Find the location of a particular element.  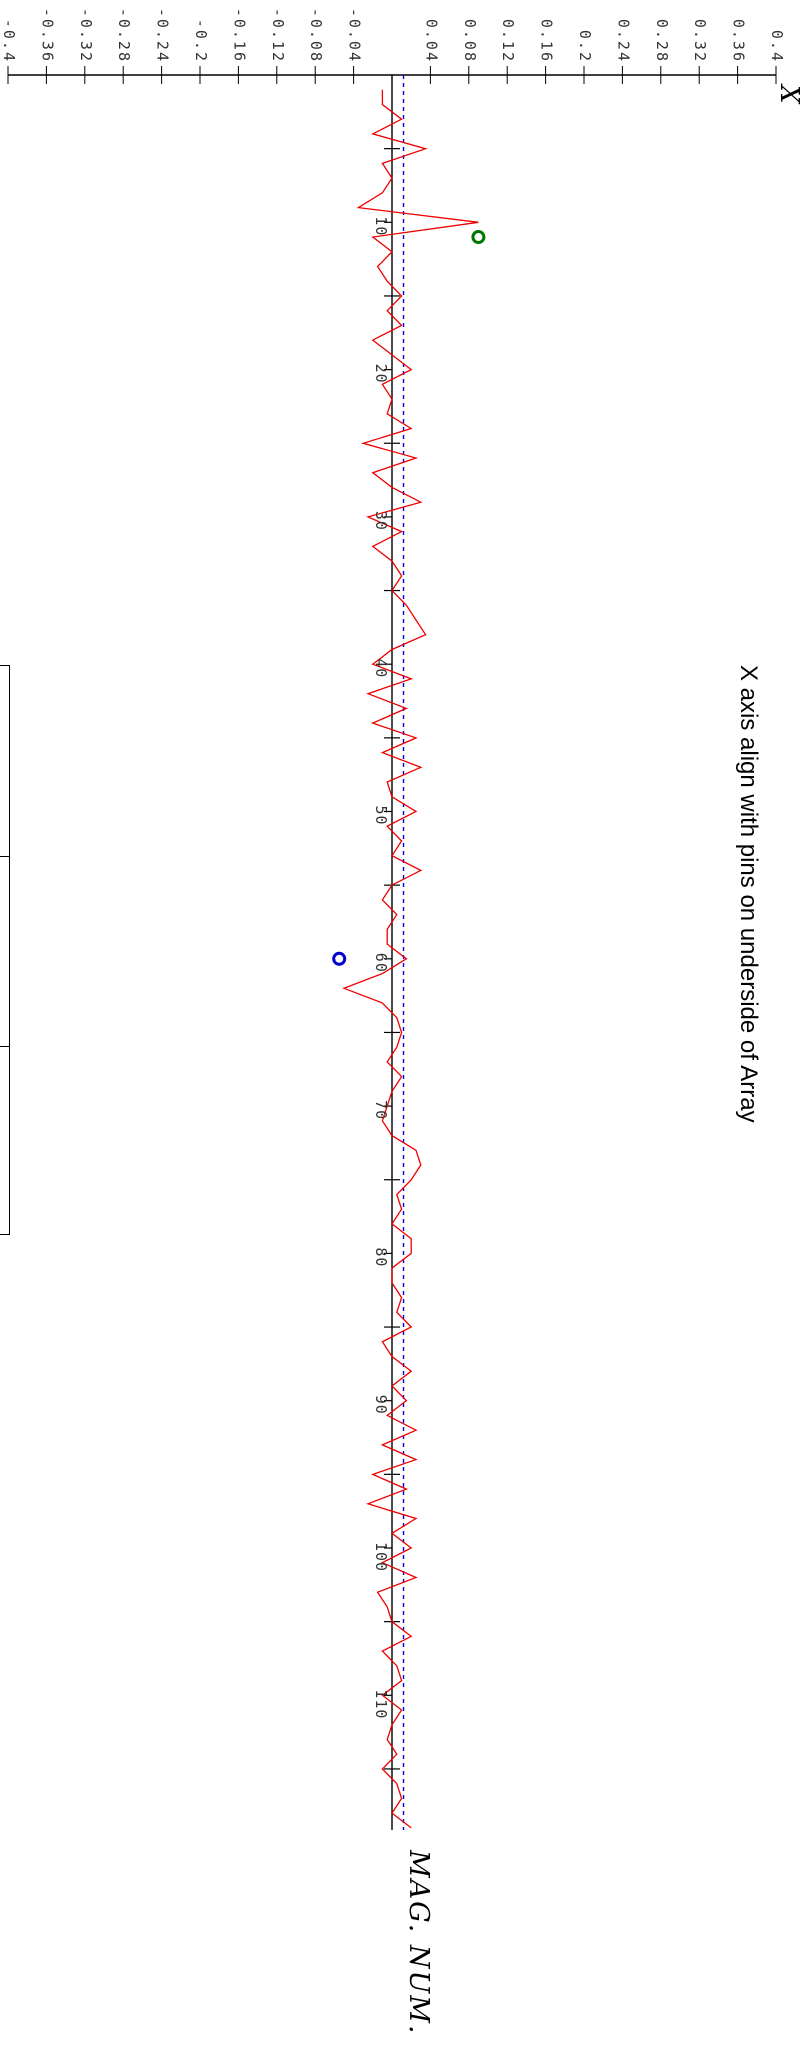

x-tick-label: 60 is located at coordinates (381, 963).